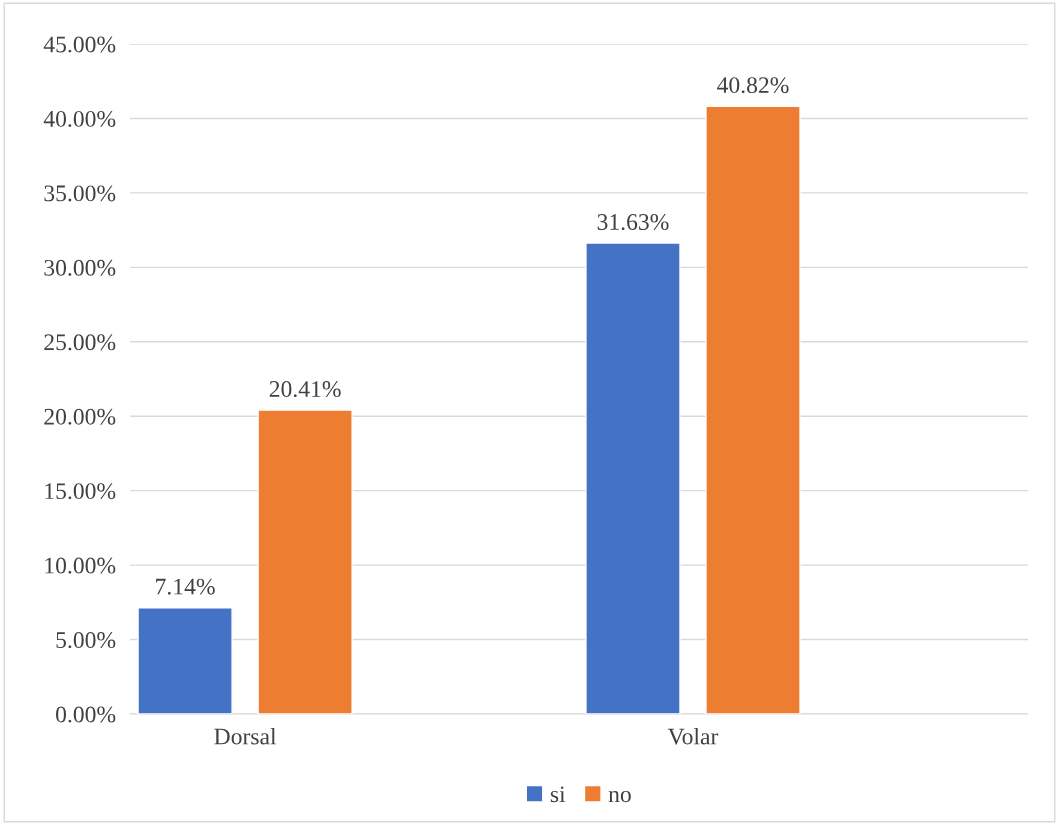 Image resolution: width=1059 pixels, height=825 pixels. Describe the element at coordinates (633, 222) in the screenshot. I see `data-label: 31.63%` at that location.